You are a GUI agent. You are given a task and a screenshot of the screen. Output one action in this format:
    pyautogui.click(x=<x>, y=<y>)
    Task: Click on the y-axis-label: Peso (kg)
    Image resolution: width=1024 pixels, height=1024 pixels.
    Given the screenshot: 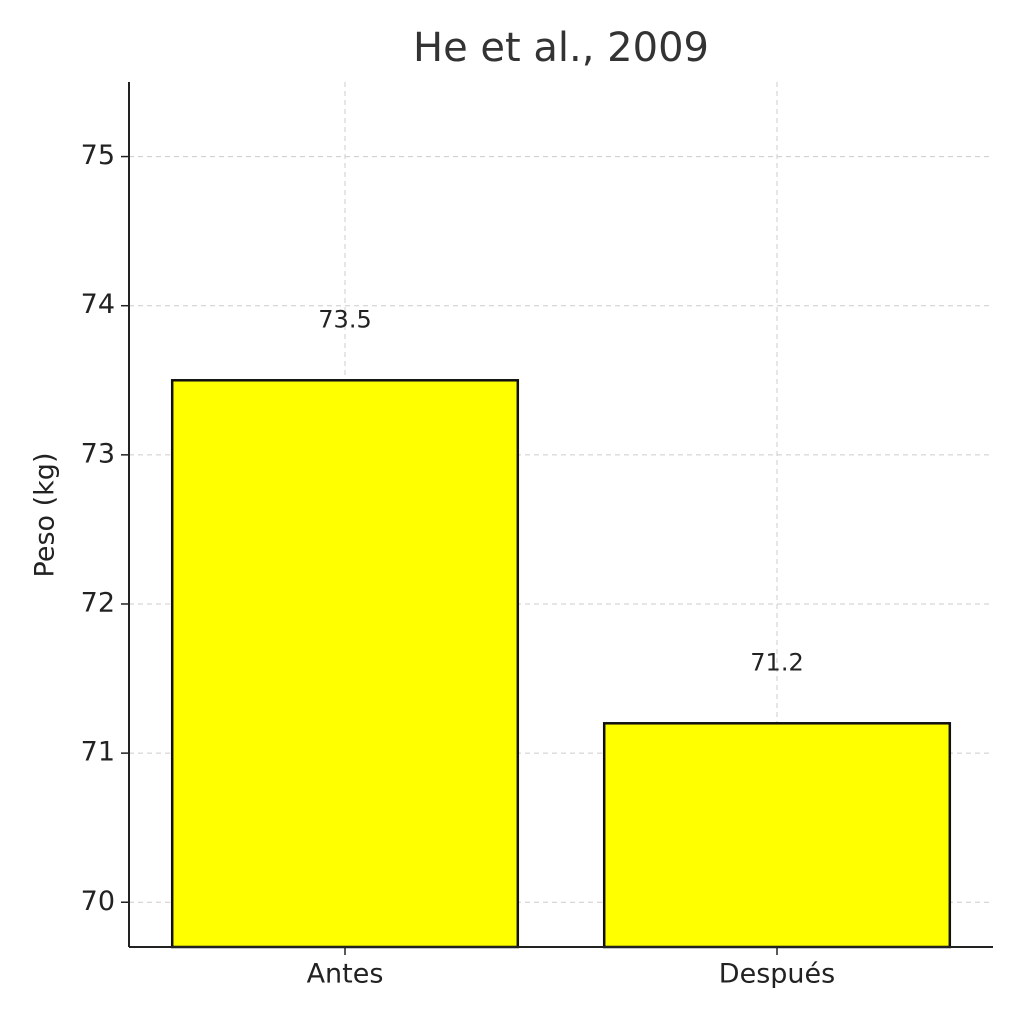 What is the action you would take?
    pyautogui.click(x=45, y=515)
    